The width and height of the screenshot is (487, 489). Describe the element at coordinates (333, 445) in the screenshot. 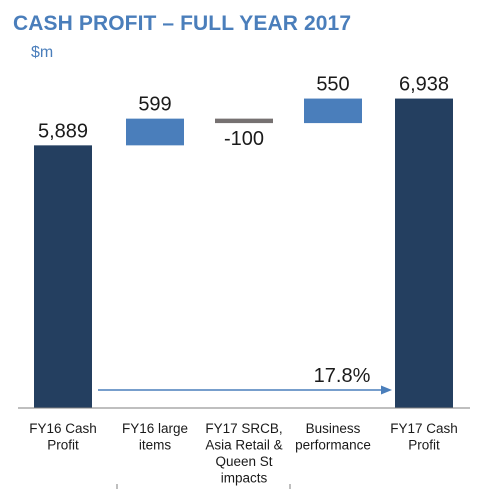

I see `category-label-line: performance` at that location.